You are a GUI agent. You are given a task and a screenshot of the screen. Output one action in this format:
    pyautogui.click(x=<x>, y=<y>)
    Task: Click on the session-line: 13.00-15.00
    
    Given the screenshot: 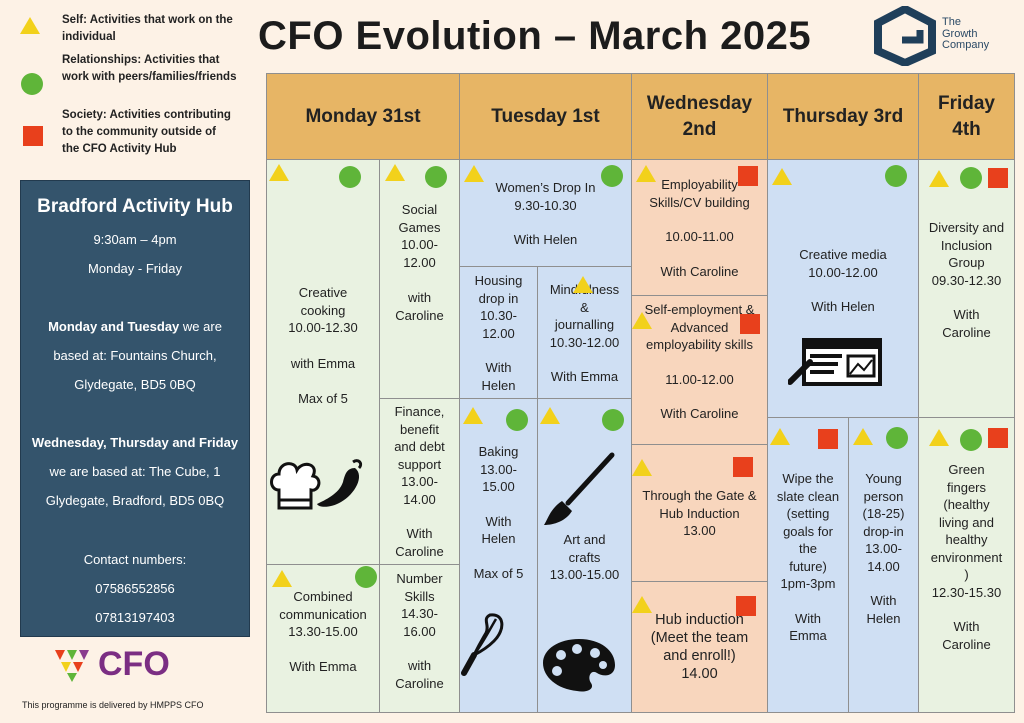 What is the action you would take?
    pyautogui.click(x=584, y=574)
    